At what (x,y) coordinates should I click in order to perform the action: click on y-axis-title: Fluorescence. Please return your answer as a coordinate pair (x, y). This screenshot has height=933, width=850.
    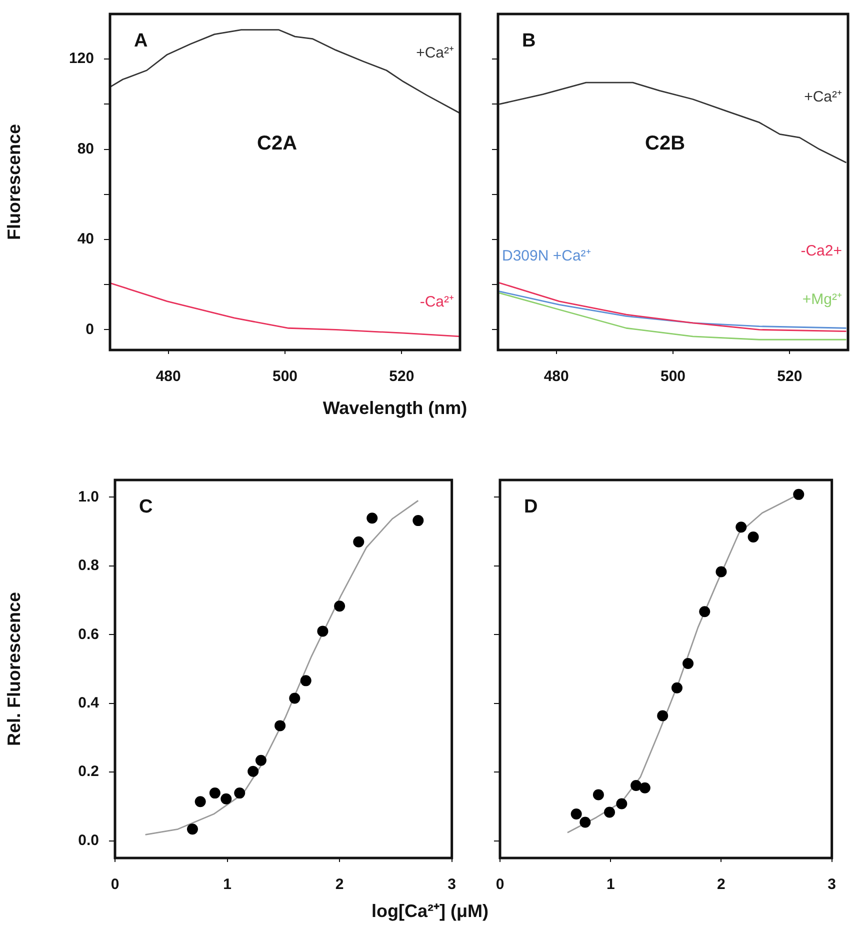
    Looking at the image, I should click on (14, 182).